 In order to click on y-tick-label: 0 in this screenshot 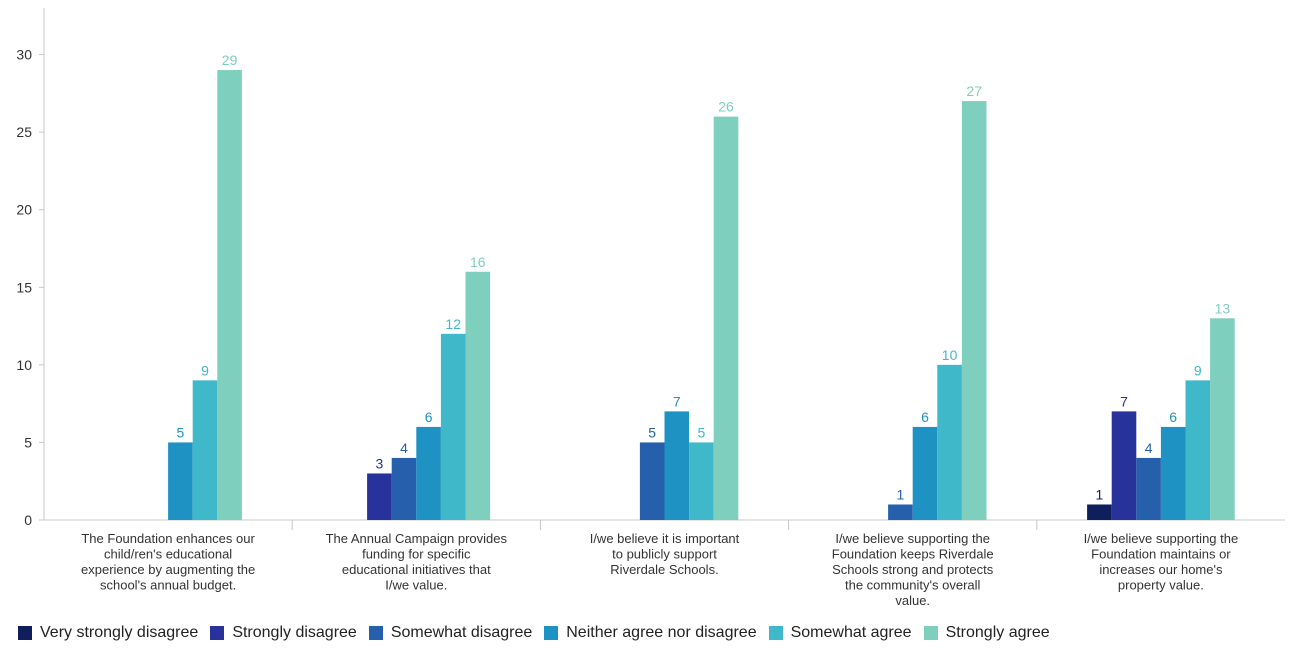, I will do `click(28, 520)`.